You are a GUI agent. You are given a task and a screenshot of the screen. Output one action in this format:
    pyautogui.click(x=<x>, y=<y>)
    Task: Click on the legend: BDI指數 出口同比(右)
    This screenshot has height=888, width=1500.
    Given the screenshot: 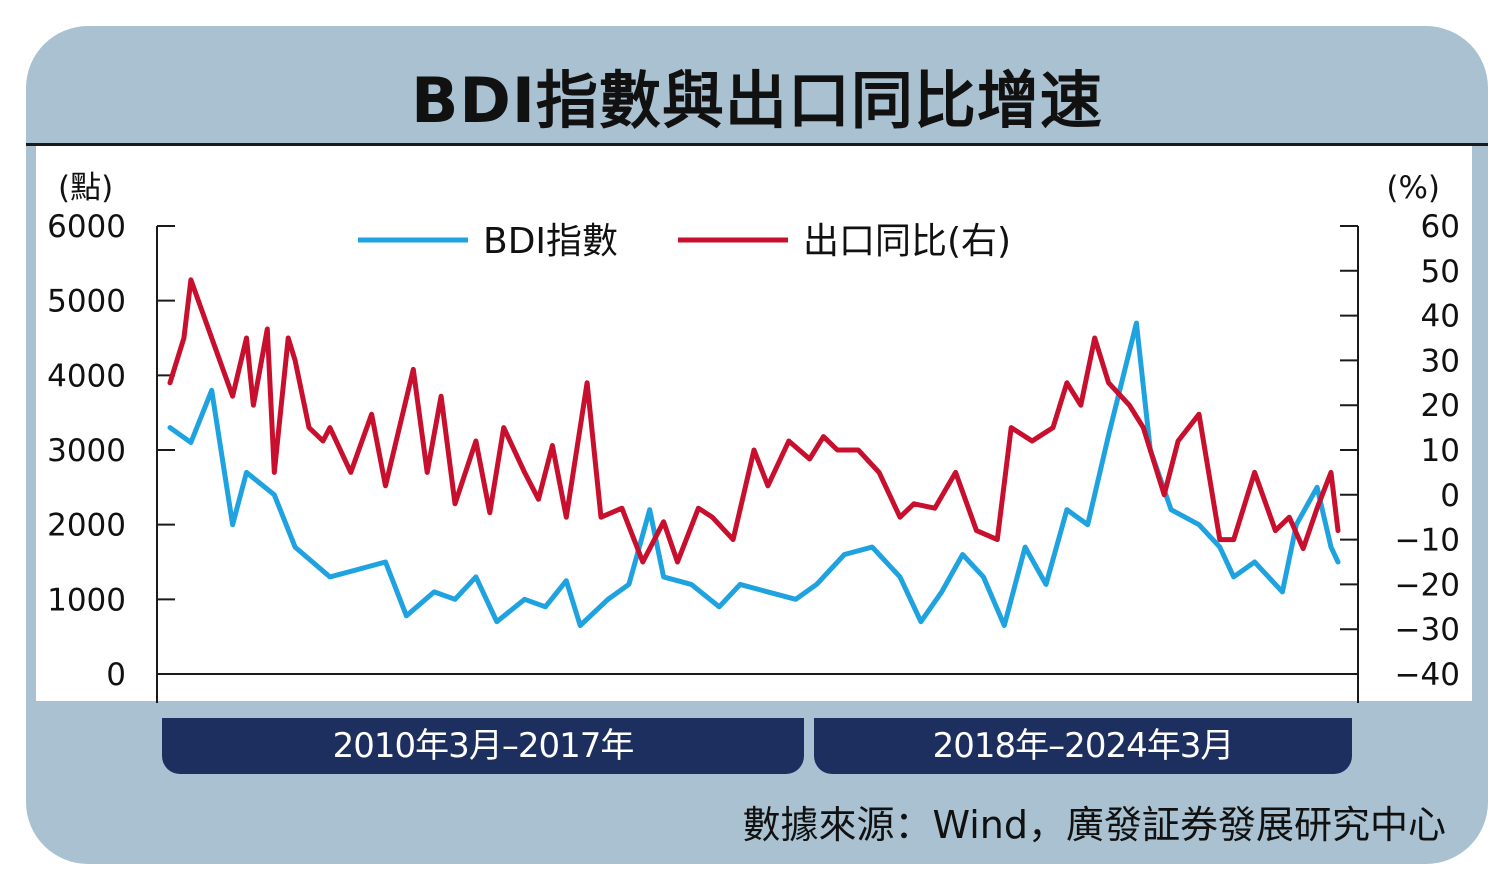 What is the action you would take?
    pyautogui.click(x=684, y=241)
    